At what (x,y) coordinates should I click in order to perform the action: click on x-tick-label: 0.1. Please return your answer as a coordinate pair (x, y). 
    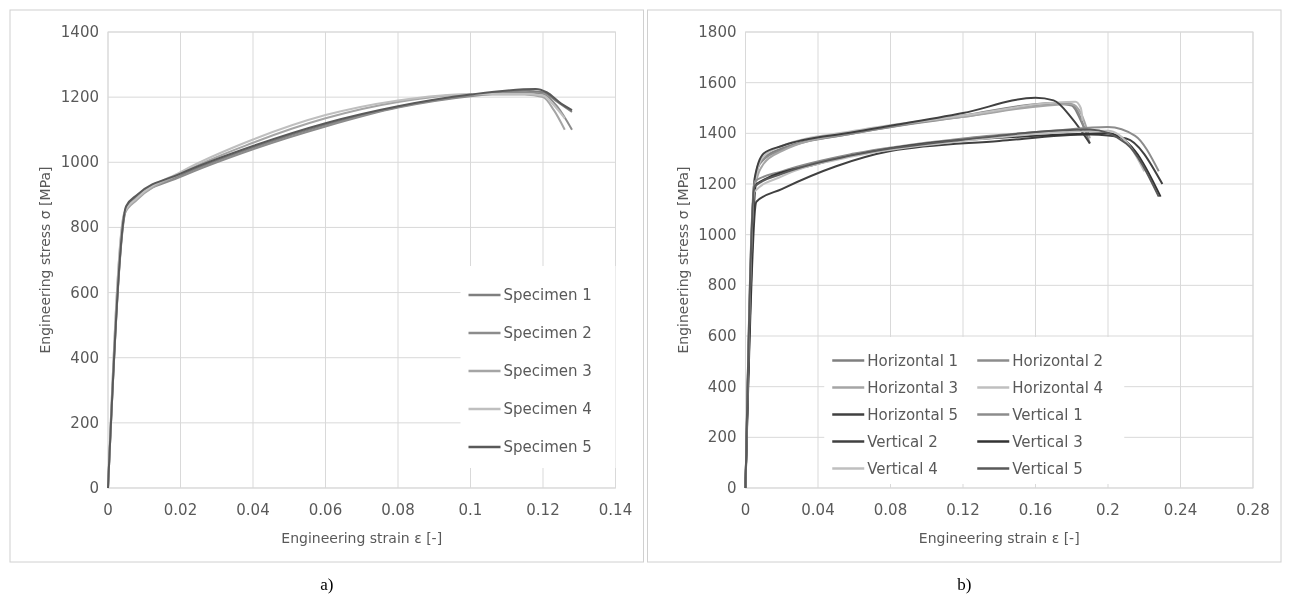
    Looking at the image, I should click on (470, 510).